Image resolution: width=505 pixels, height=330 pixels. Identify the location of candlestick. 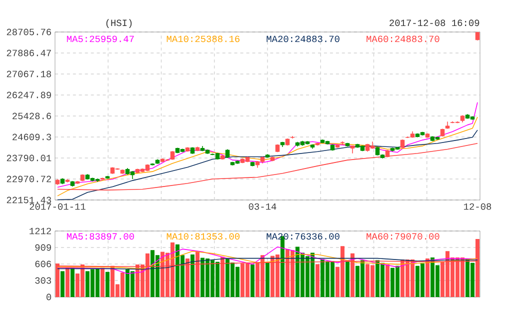
(342, 143).